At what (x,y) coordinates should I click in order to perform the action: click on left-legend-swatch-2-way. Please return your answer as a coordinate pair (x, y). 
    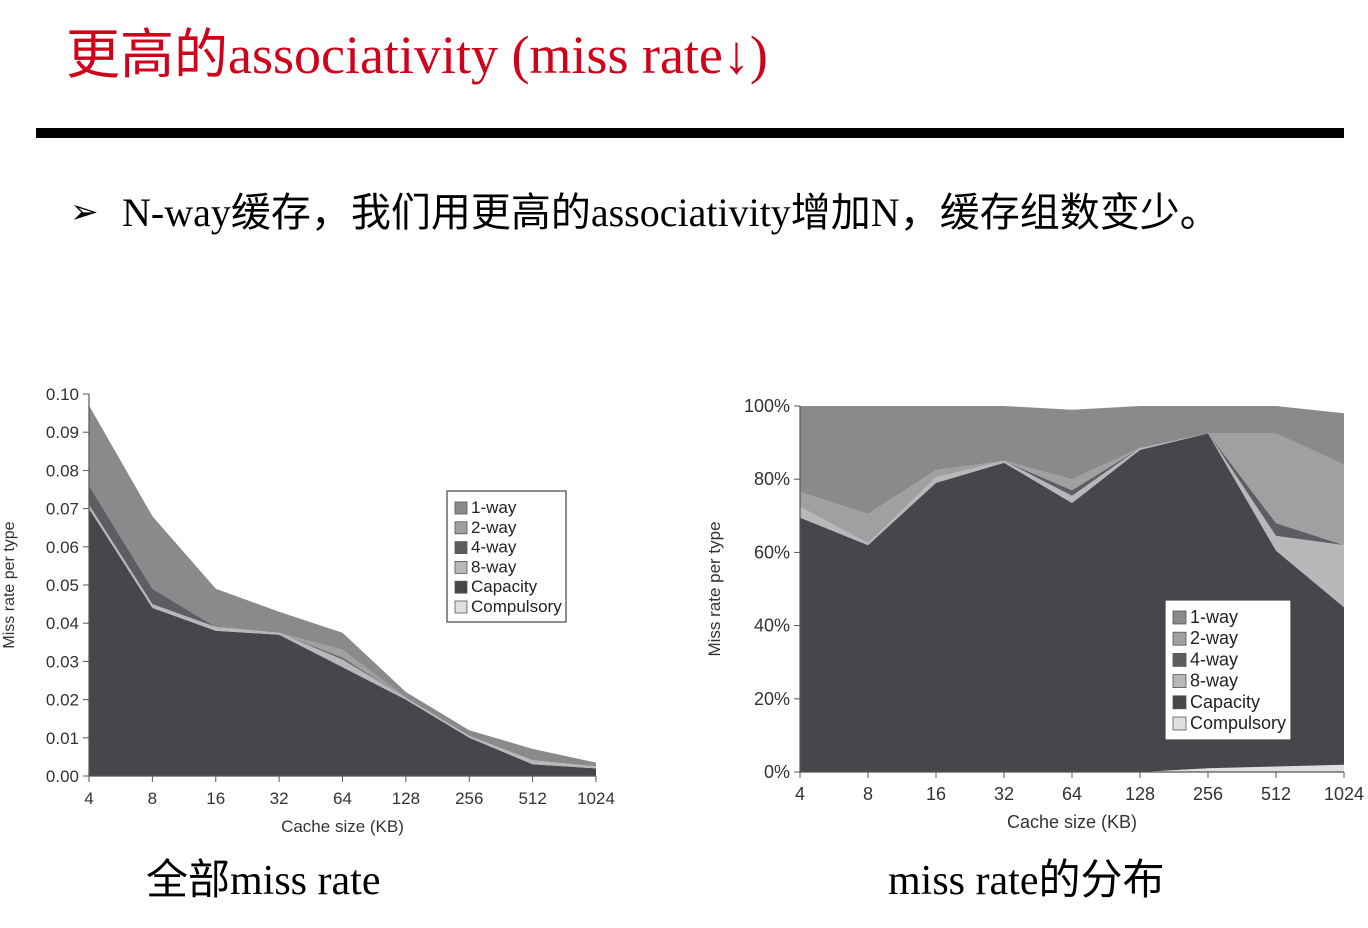
    Looking at the image, I should click on (461, 528).